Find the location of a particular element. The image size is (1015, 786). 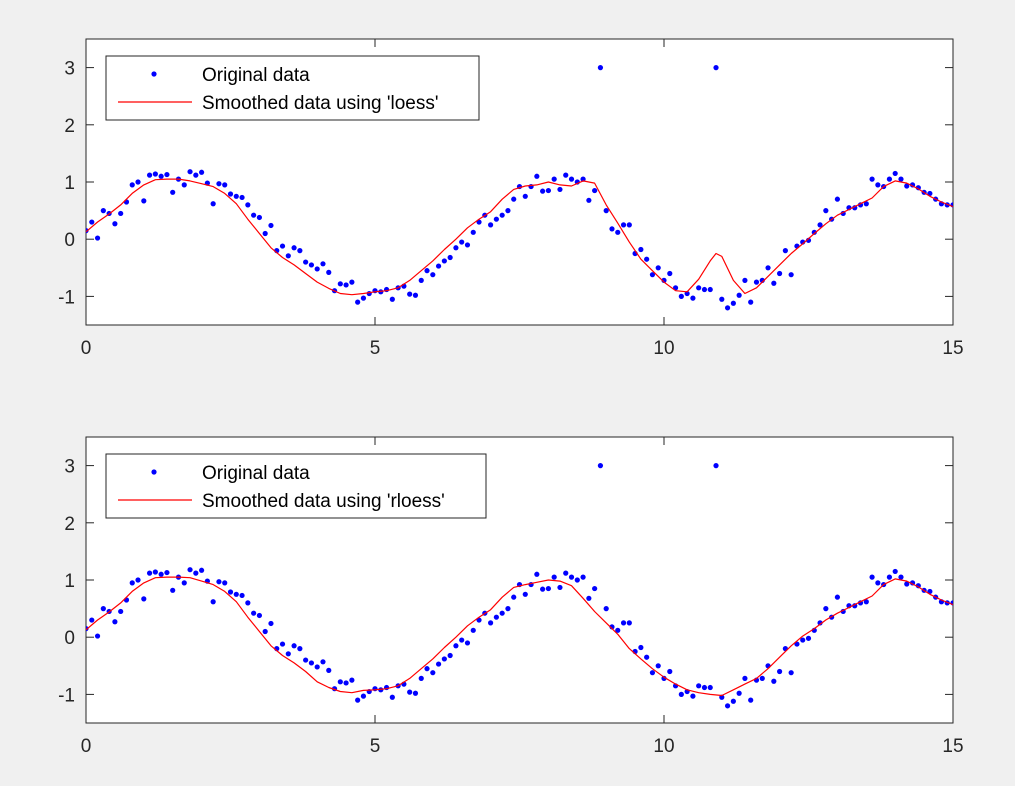

legend-label: Original data is located at coordinates (256, 473).